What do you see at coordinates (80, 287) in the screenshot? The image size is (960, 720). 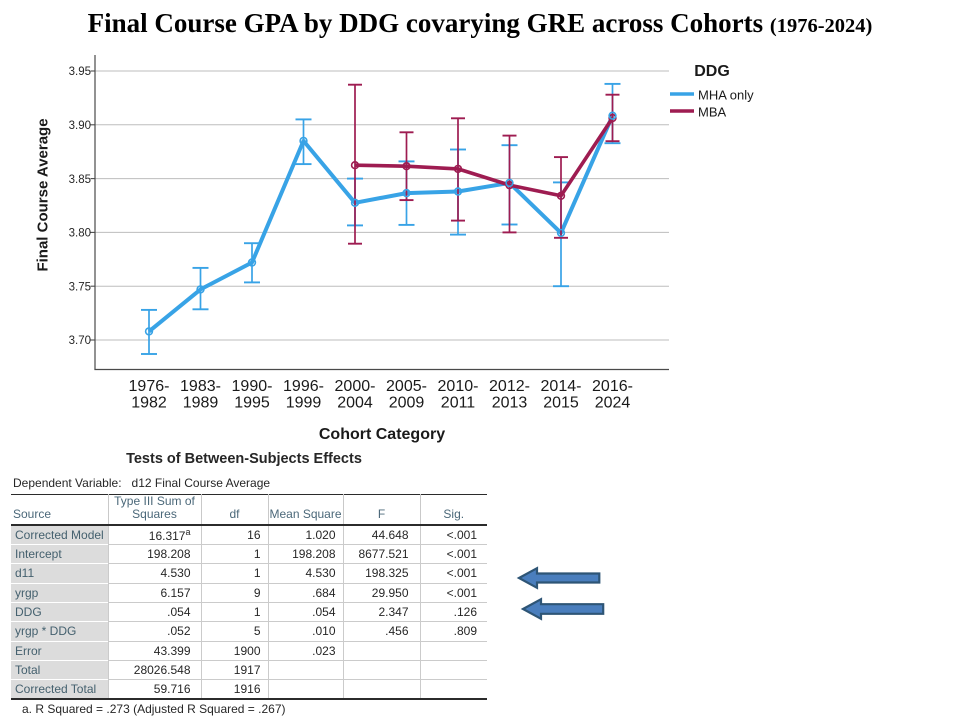 I see `svg-text: 3.75` at bounding box center [80, 287].